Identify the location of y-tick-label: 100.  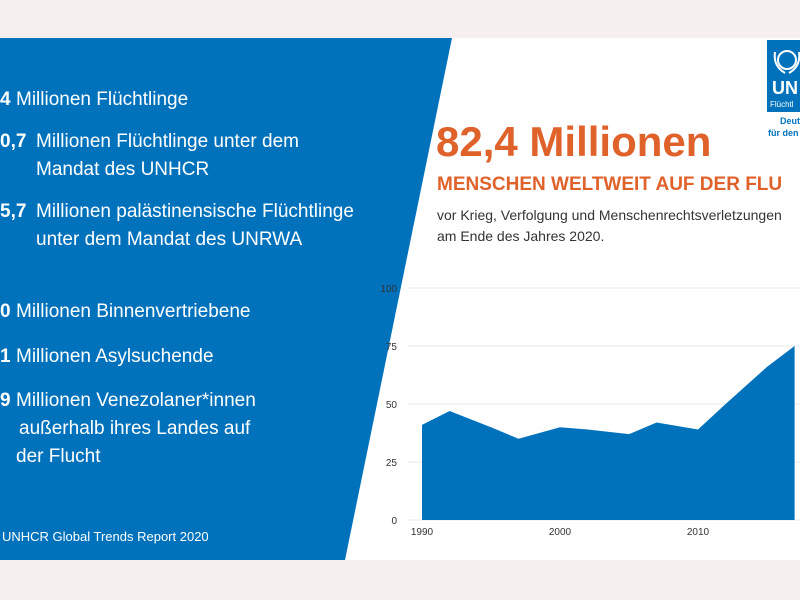
(388, 289).